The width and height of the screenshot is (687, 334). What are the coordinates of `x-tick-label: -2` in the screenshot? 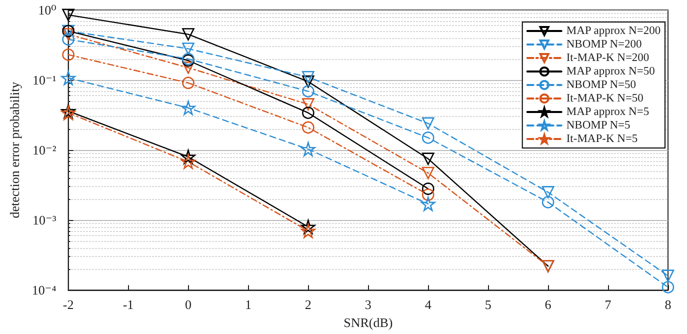 It's located at (68, 304).